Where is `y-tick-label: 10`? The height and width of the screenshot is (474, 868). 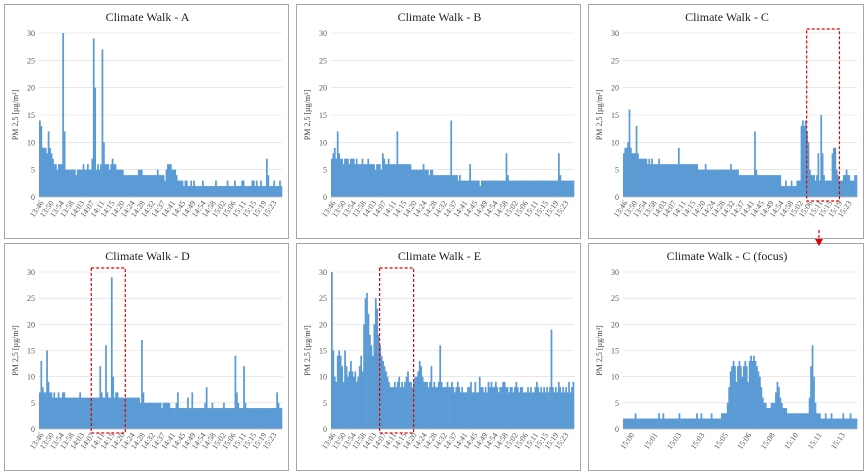
y-tick-label: 10 is located at coordinates (31, 377).